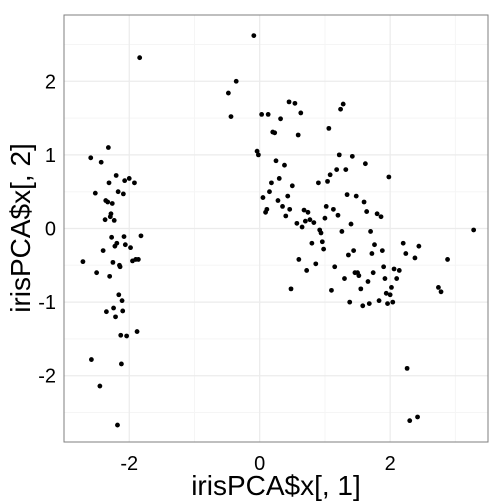 This screenshot has width=504, height=504. What do you see at coordinates (129, 464) in the screenshot?
I see `x-tick-label: -2` at bounding box center [129, 464].